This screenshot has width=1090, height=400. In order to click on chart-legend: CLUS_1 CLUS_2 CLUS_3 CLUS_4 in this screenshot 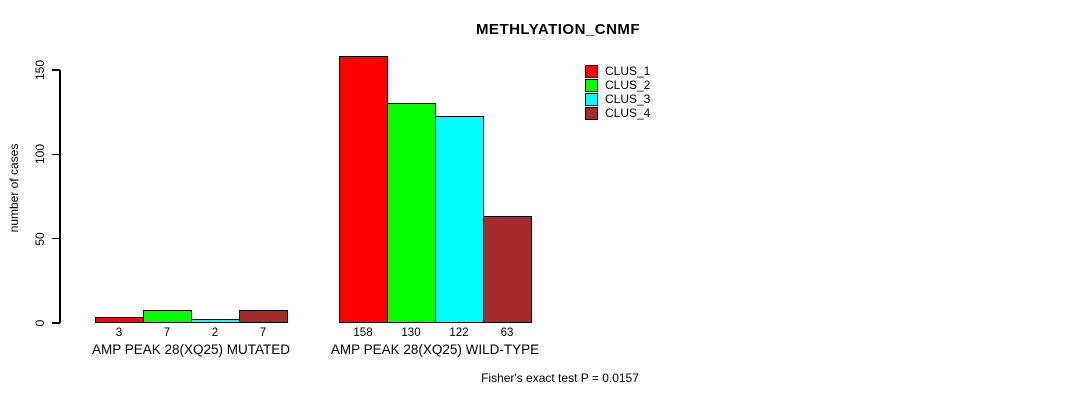, I will do `click(617, 92)`.